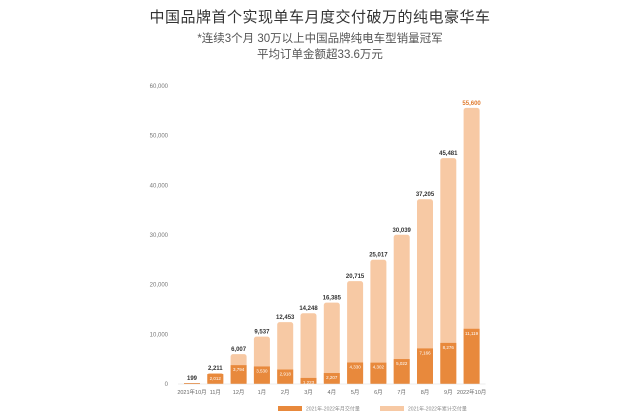  Describe the element at coordinates (448, 154) in the screenshot. I see `cumulative-value-label: 45,481` at that location.